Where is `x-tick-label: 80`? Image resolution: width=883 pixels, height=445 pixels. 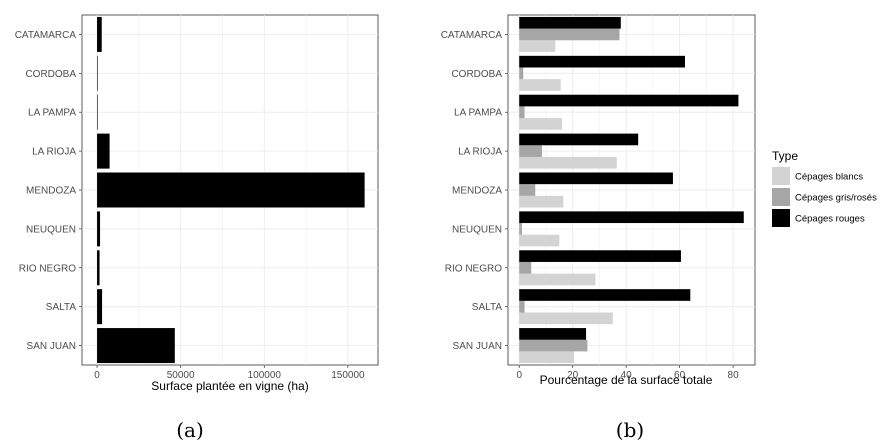
x-tick-label: 80 is located at coordinates (734, 375).